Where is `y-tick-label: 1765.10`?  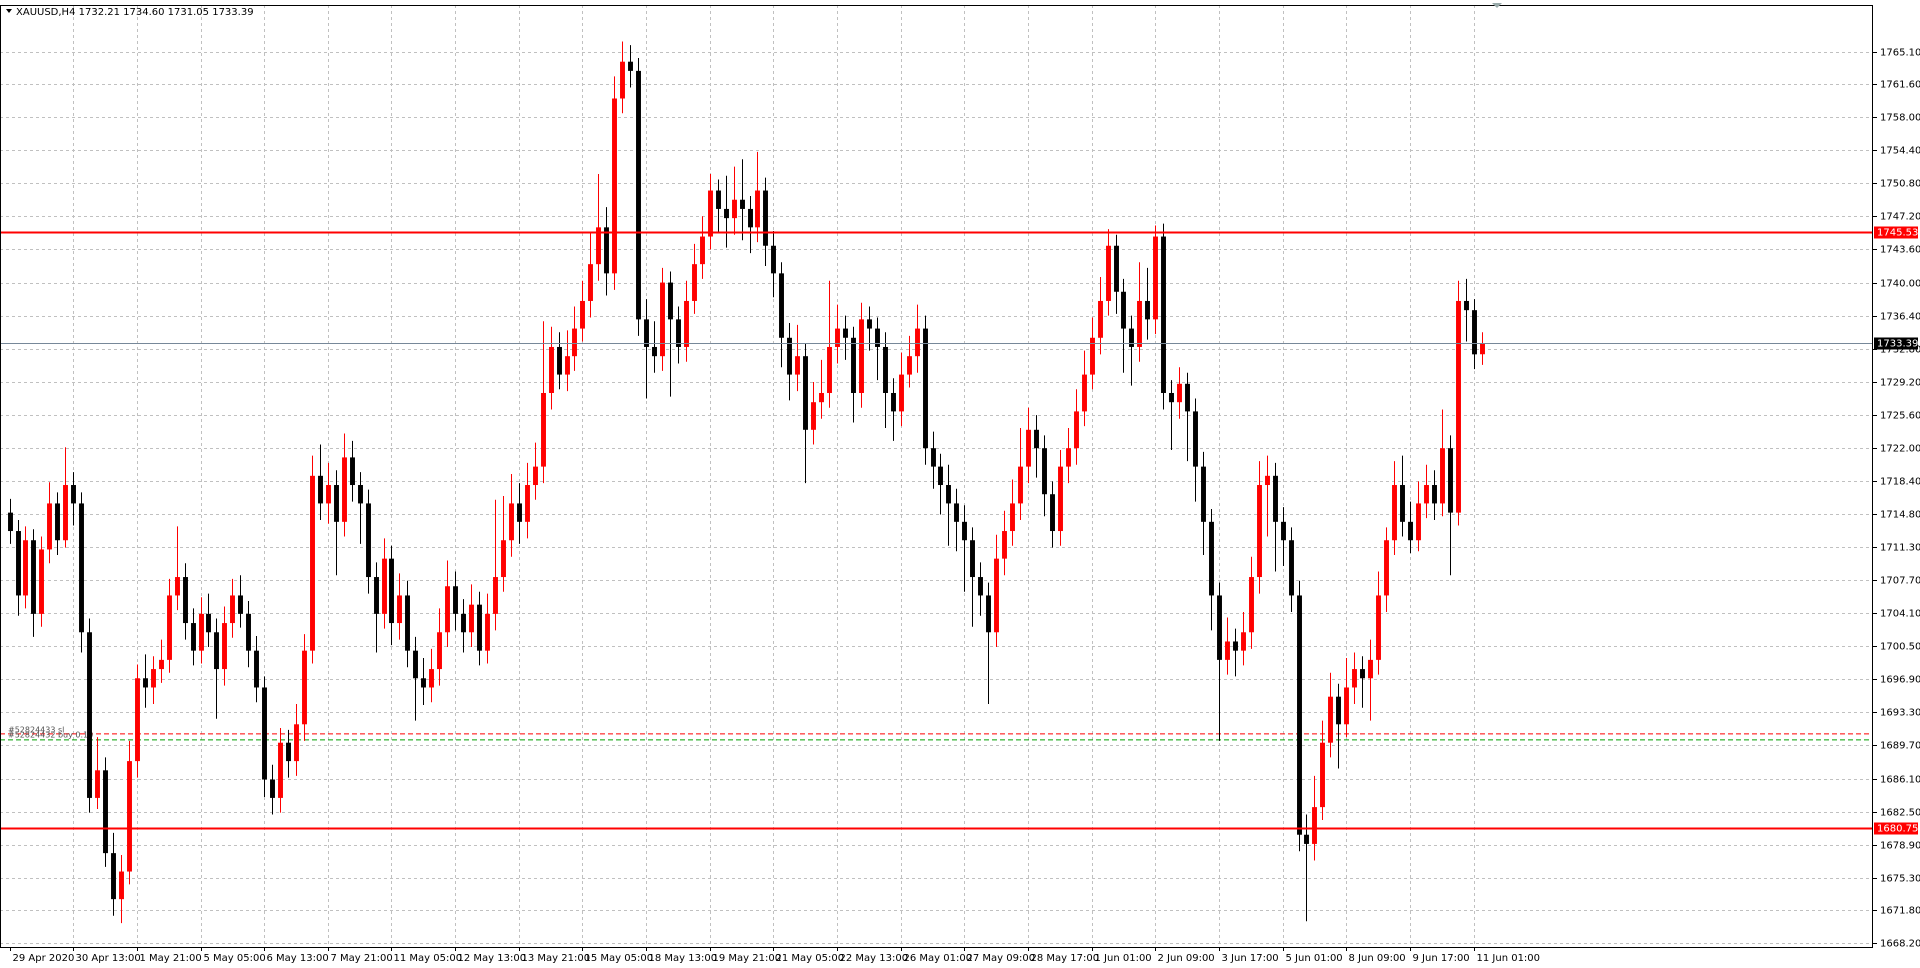
y-tick-label: 1765.10 is located at coordinates (1900, 53).